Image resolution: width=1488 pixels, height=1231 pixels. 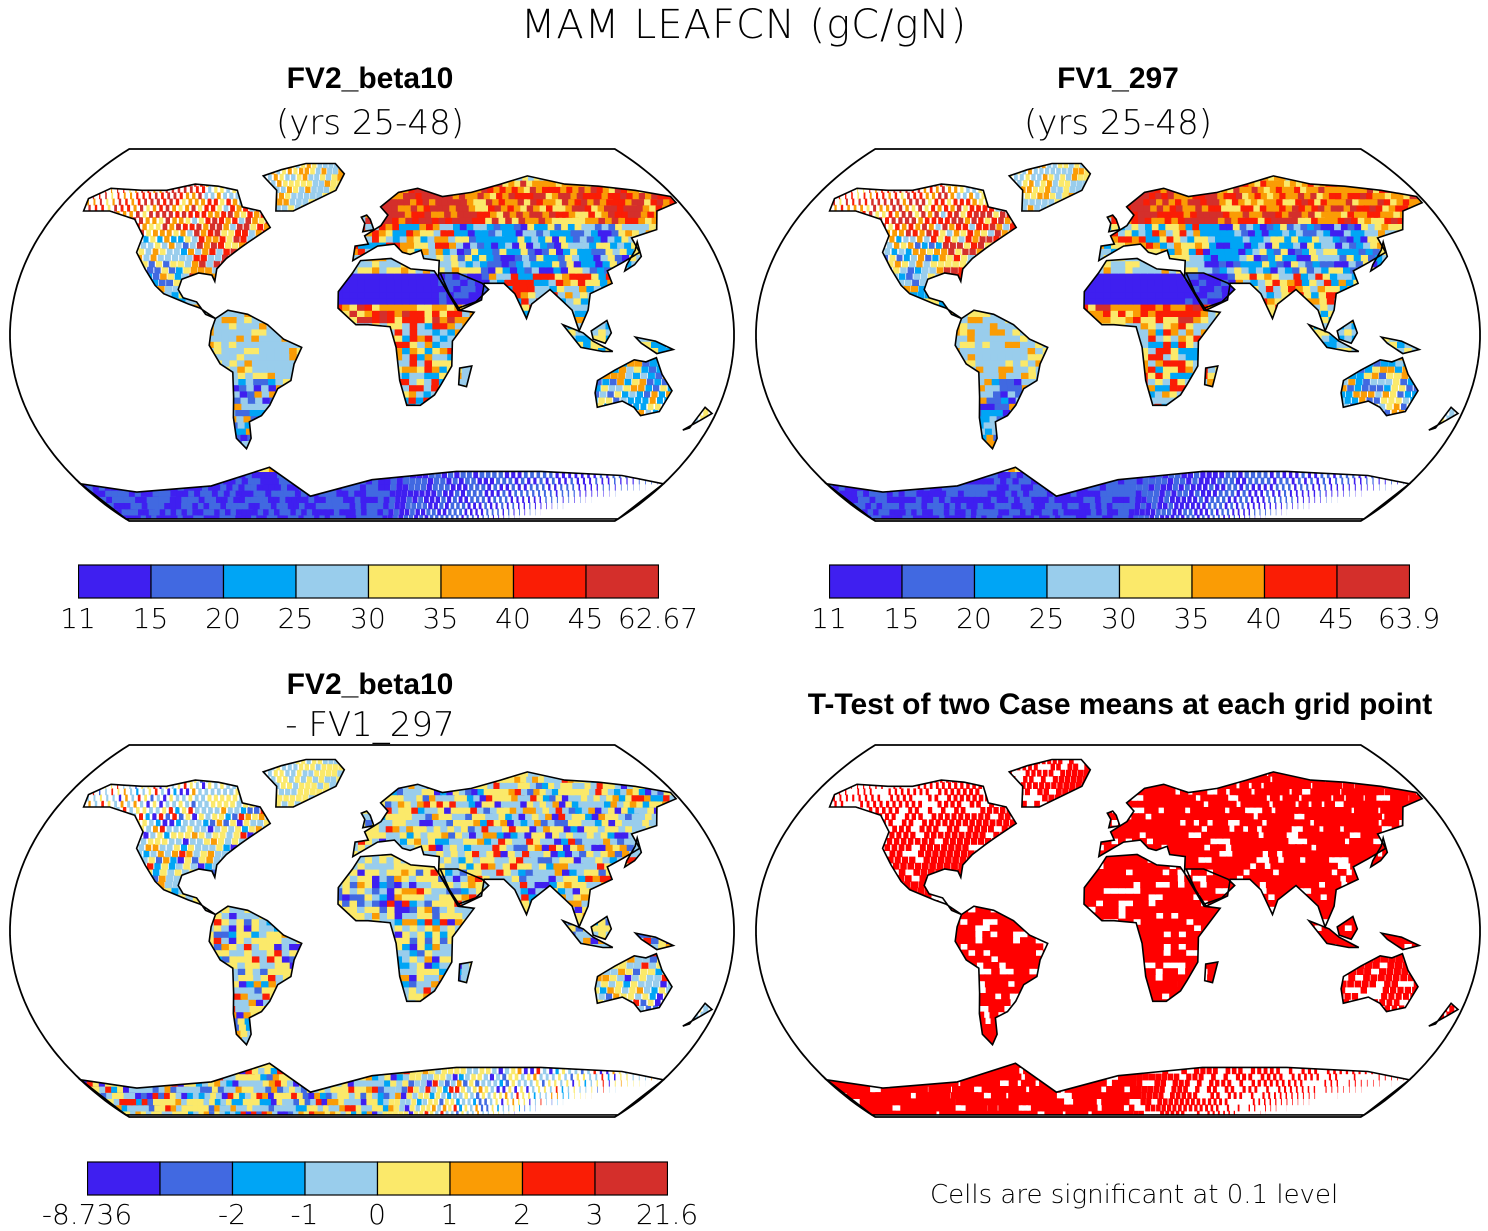 What do you see at coordinates (370, 725) in the screenshot?
I see `panel-subtitle-diff: - FV1_297` at bounding box center [370, 725].